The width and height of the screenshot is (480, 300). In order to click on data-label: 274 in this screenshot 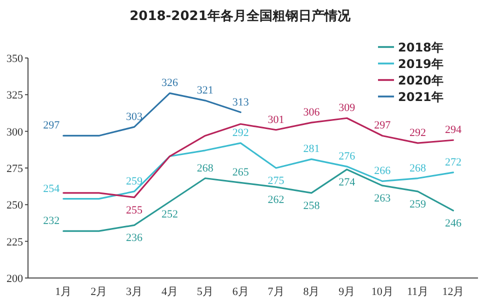, I will do `click(347, 182)`.